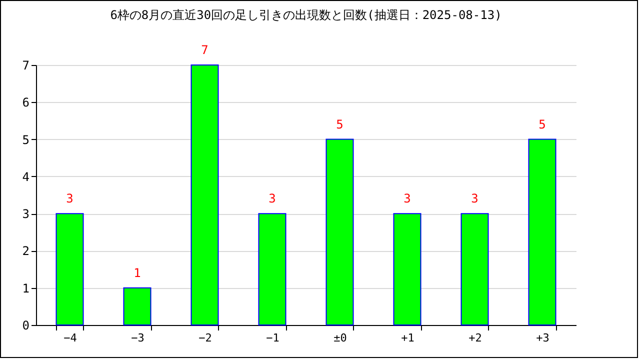 The image size is (640, 360). What do you see at coordinates (26, 177) in the screenshot?
I see `y-tick-label: 4` at bounding box center [26, 177].